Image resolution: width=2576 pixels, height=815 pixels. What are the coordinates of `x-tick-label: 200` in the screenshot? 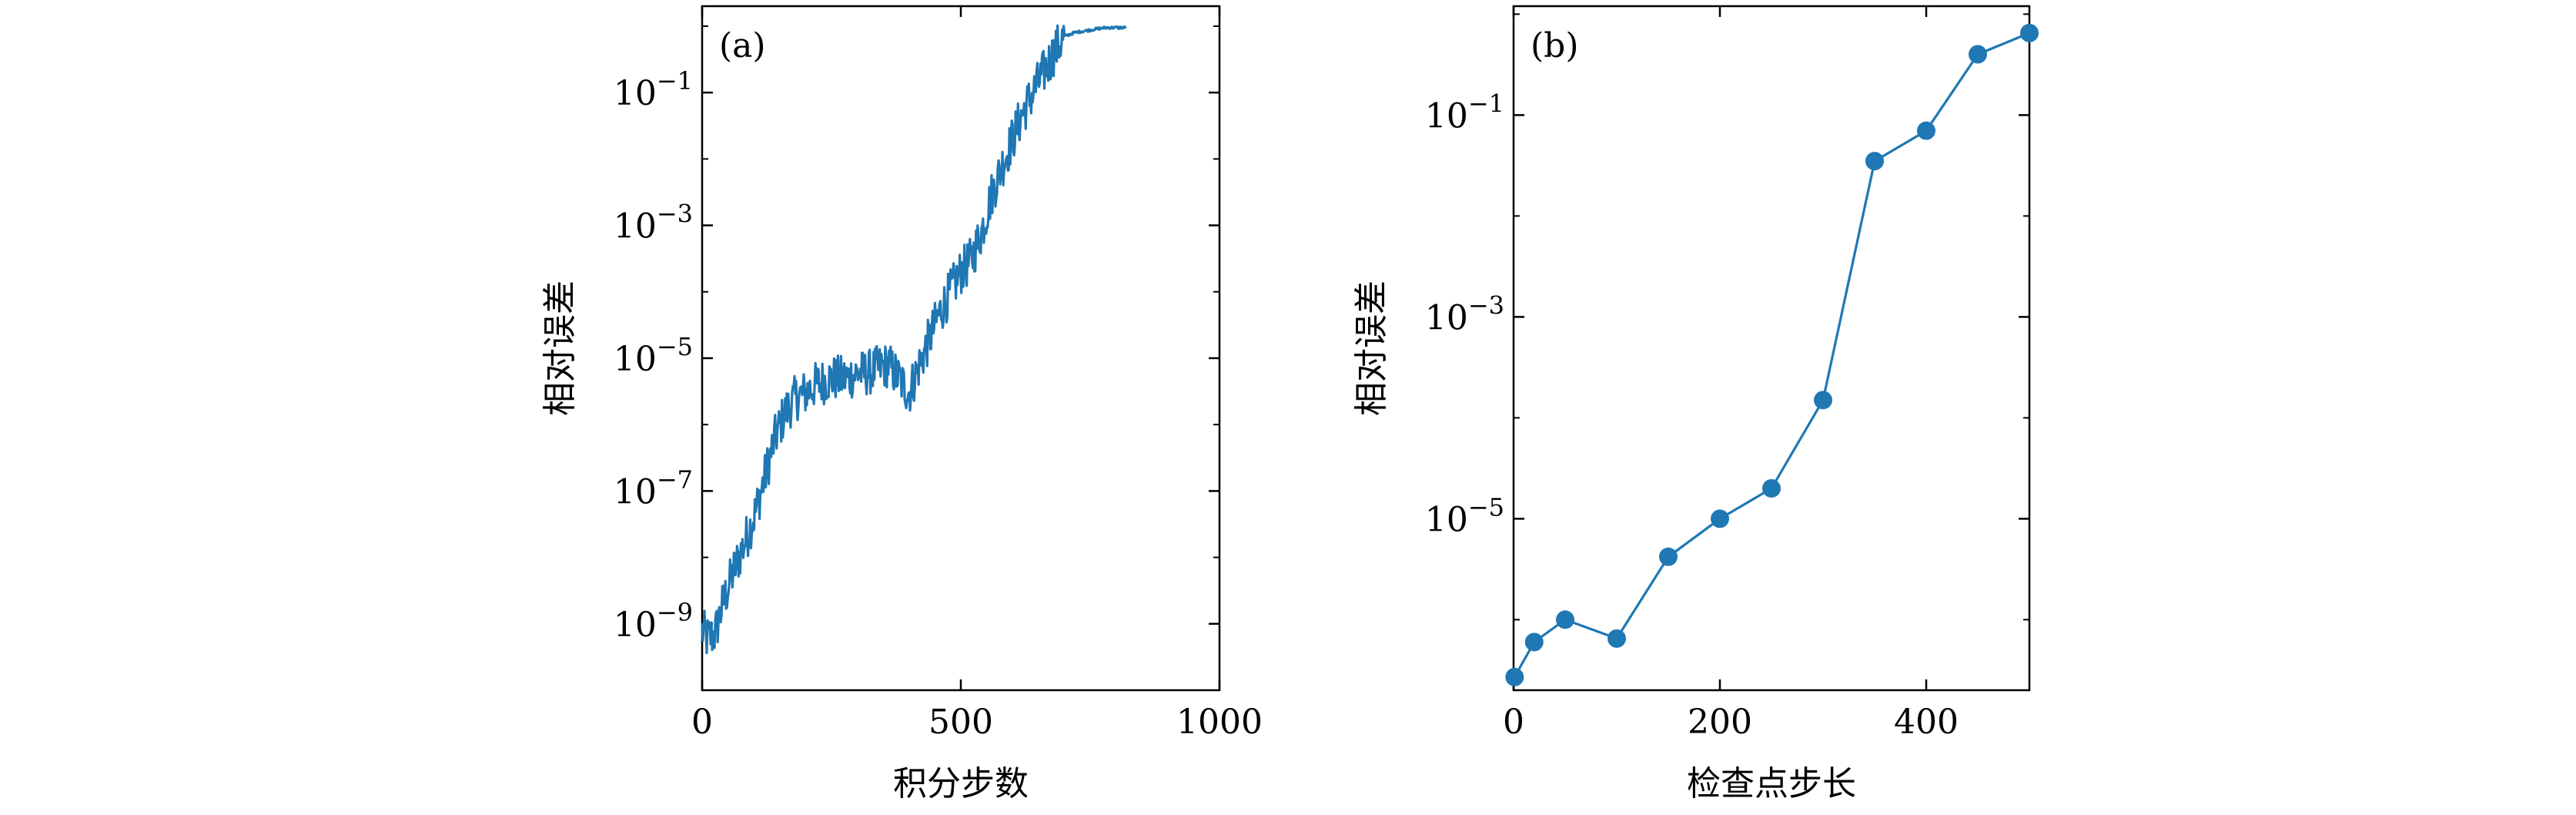 It's located at (1720, 723).